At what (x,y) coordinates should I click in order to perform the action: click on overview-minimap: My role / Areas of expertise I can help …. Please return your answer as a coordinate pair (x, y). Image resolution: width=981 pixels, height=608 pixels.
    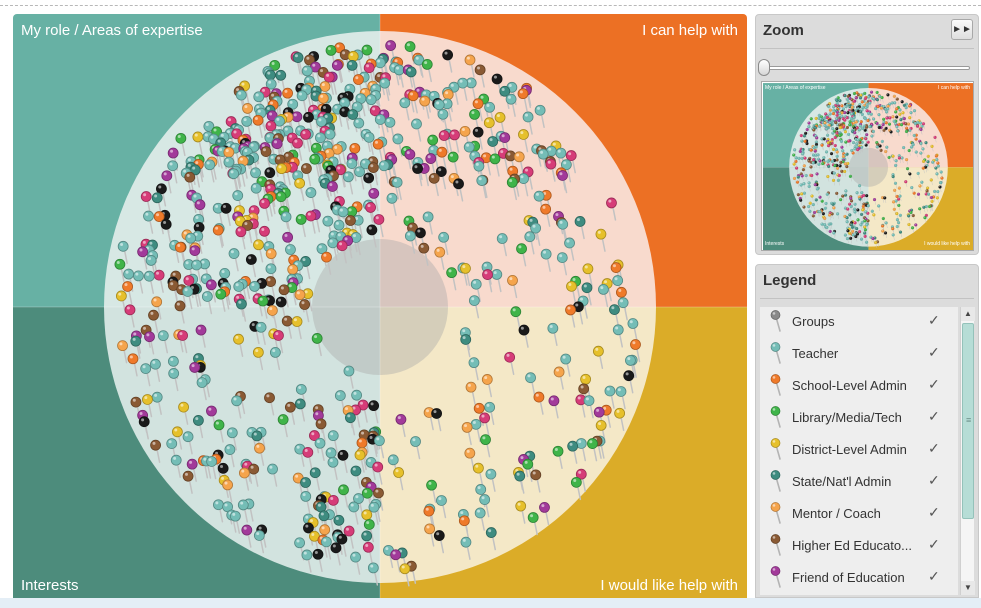
    Looking at the image, I should click on (867, 166).